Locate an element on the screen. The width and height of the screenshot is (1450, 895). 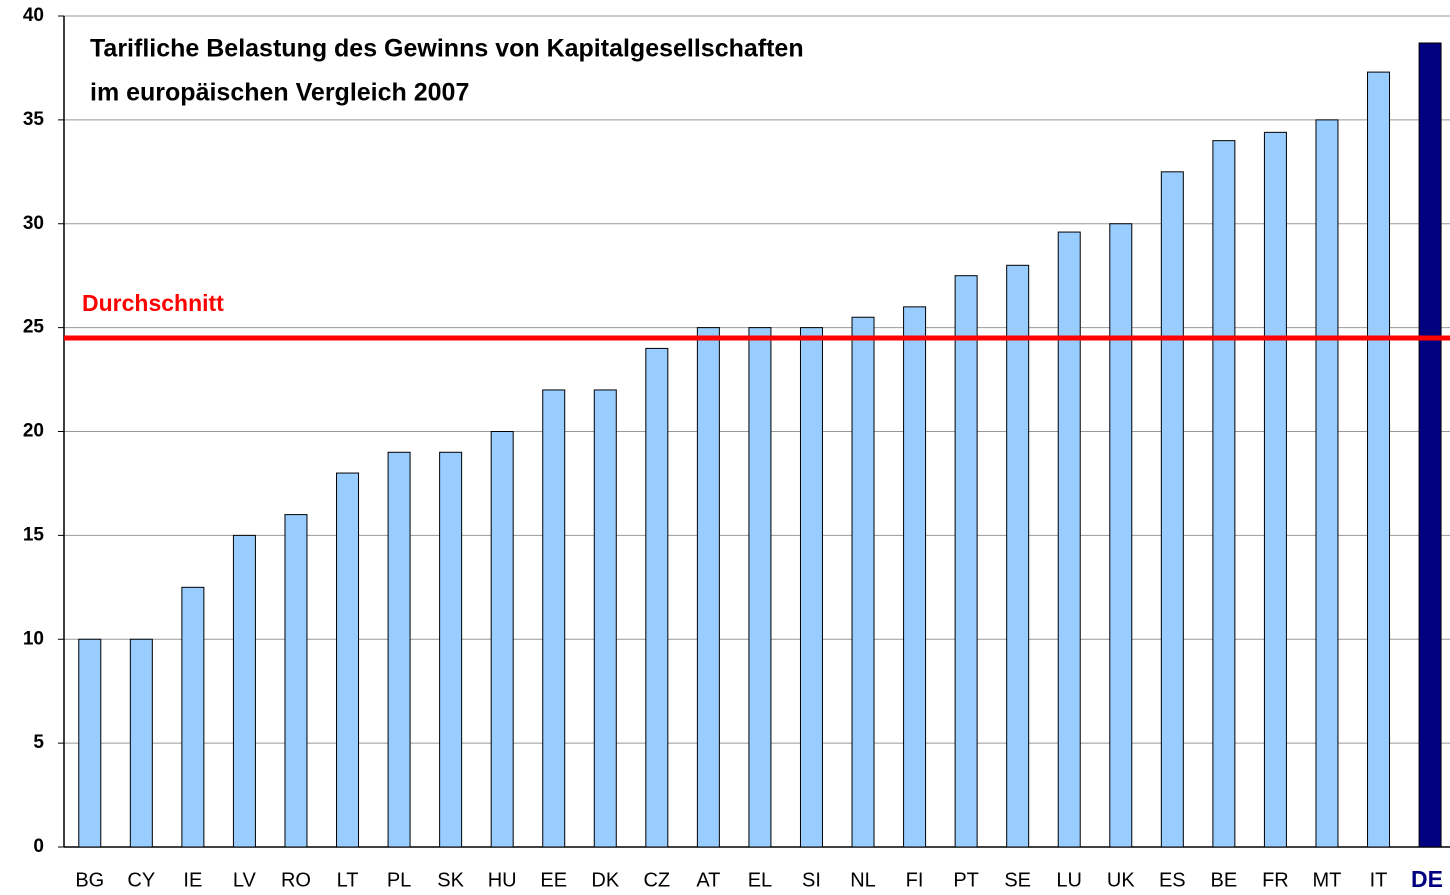
x-tick-label: PL is located at coordinates (399, 880).